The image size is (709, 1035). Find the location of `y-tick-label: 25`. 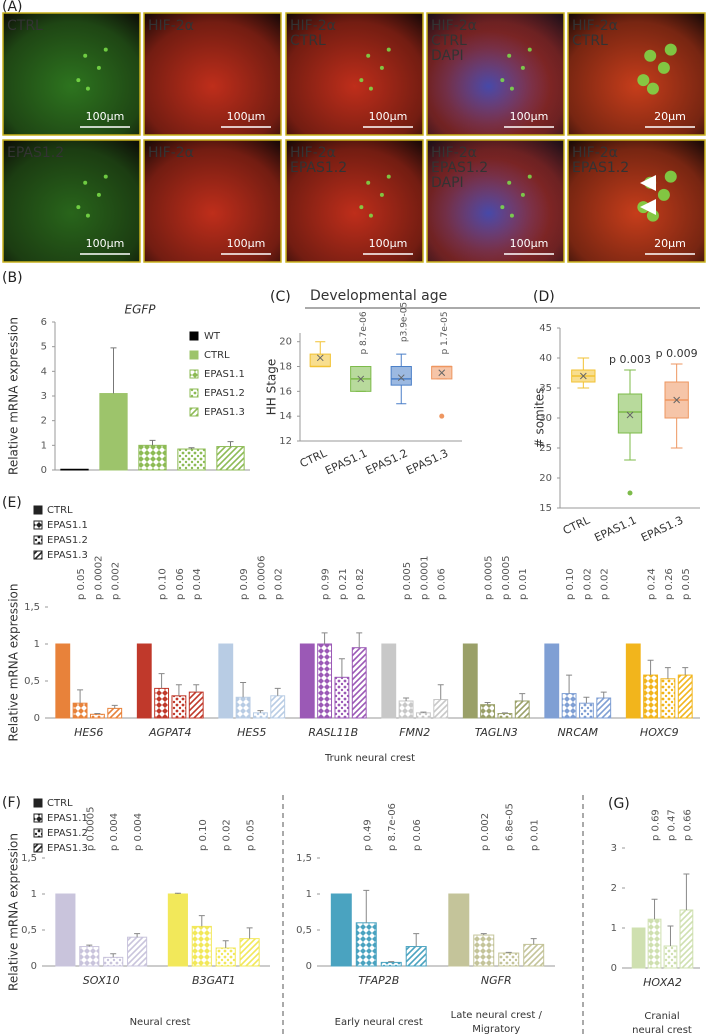

y-tick-label: 25 is located at coordinates (545, 448).